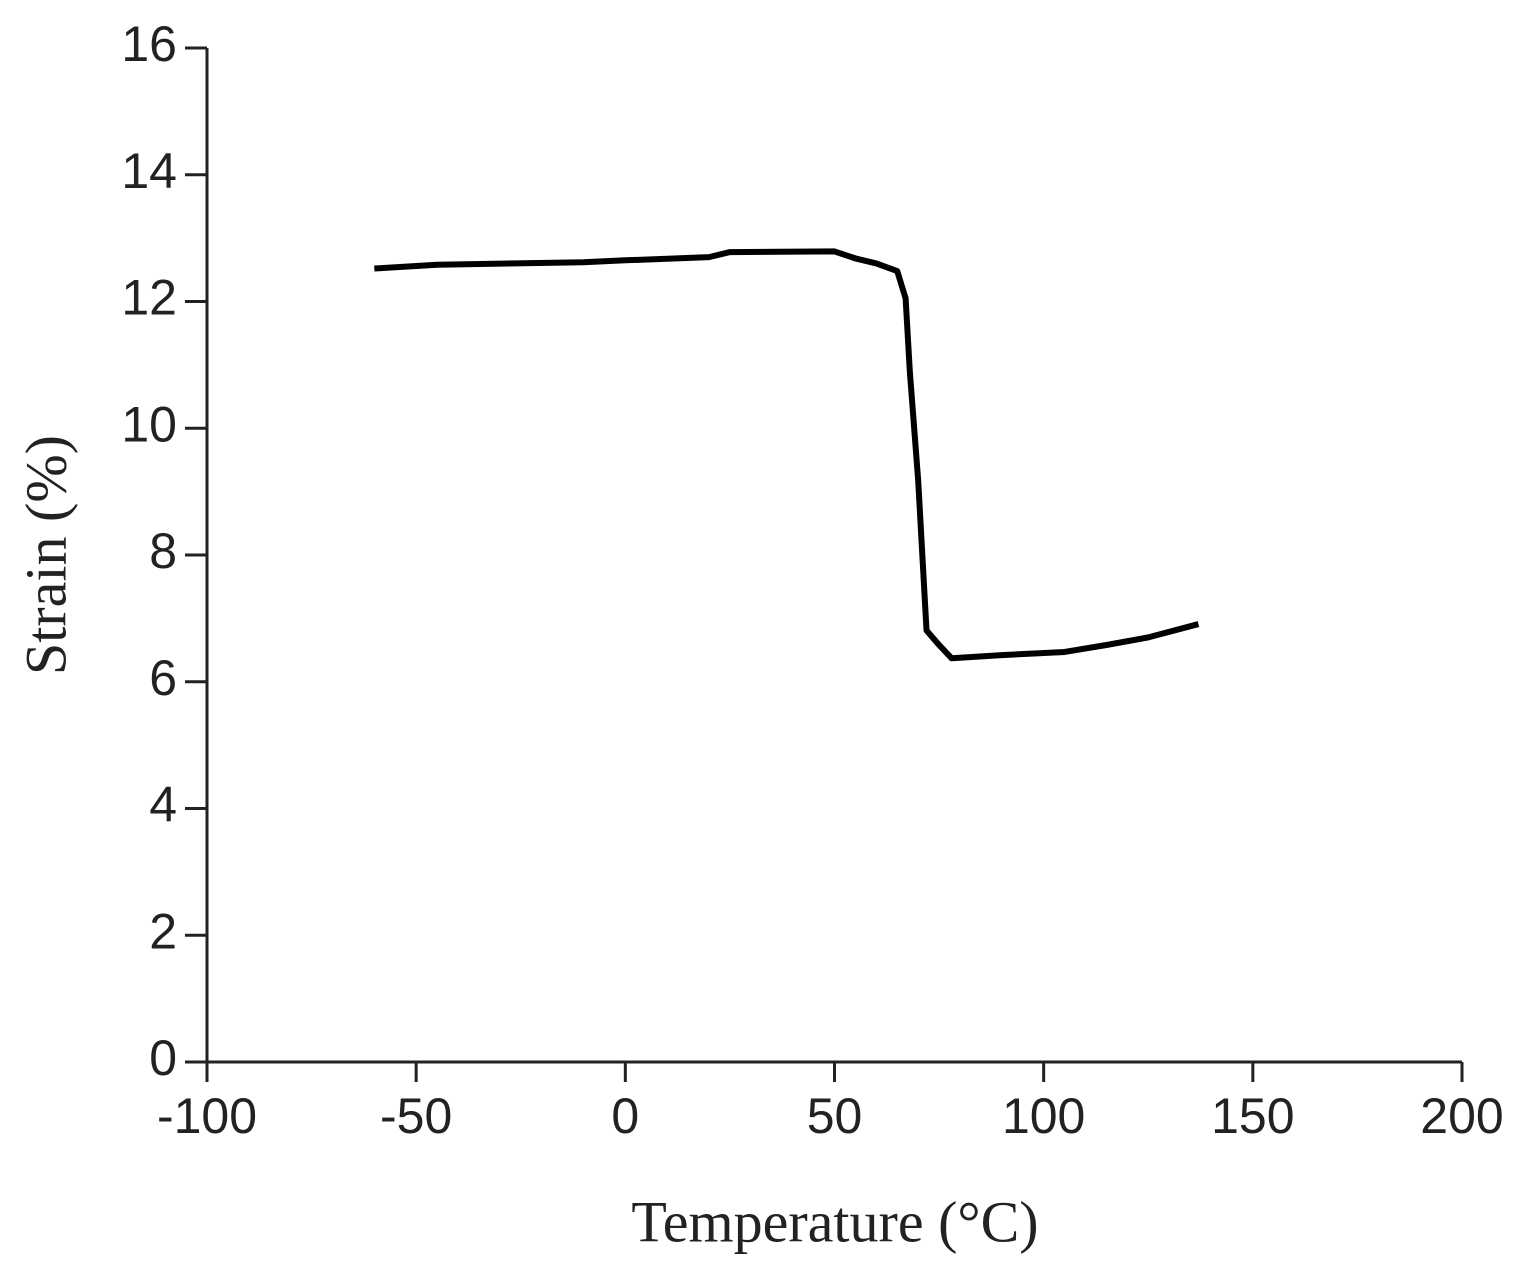 Image resolution: width=1524 pixels, height=1284 pixels. I want to click on y-tick-label: 16, so click(149, 44).